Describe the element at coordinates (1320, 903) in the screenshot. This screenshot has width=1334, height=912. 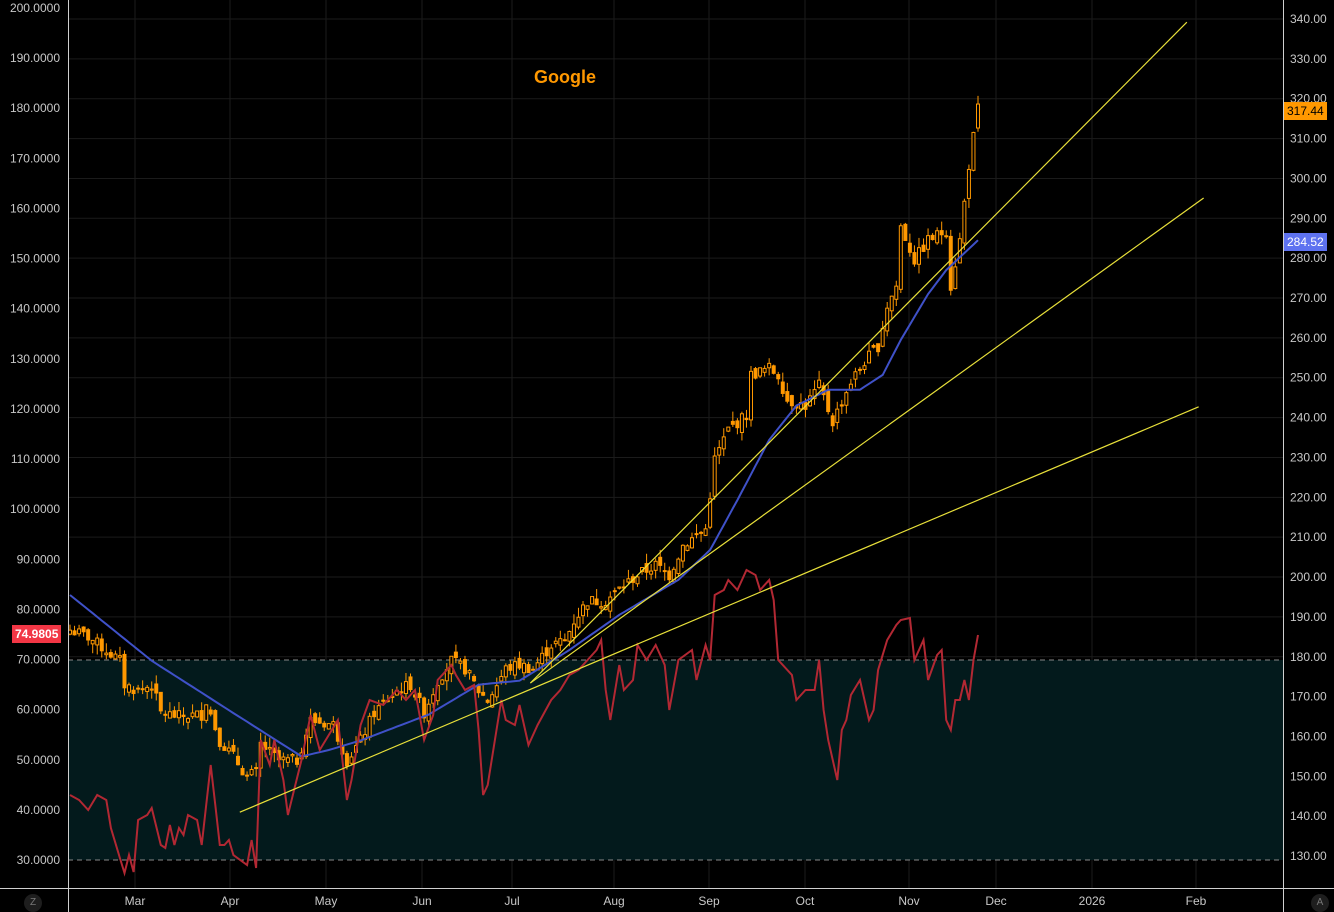
I see `auto-scale-right-button: A` at that location.